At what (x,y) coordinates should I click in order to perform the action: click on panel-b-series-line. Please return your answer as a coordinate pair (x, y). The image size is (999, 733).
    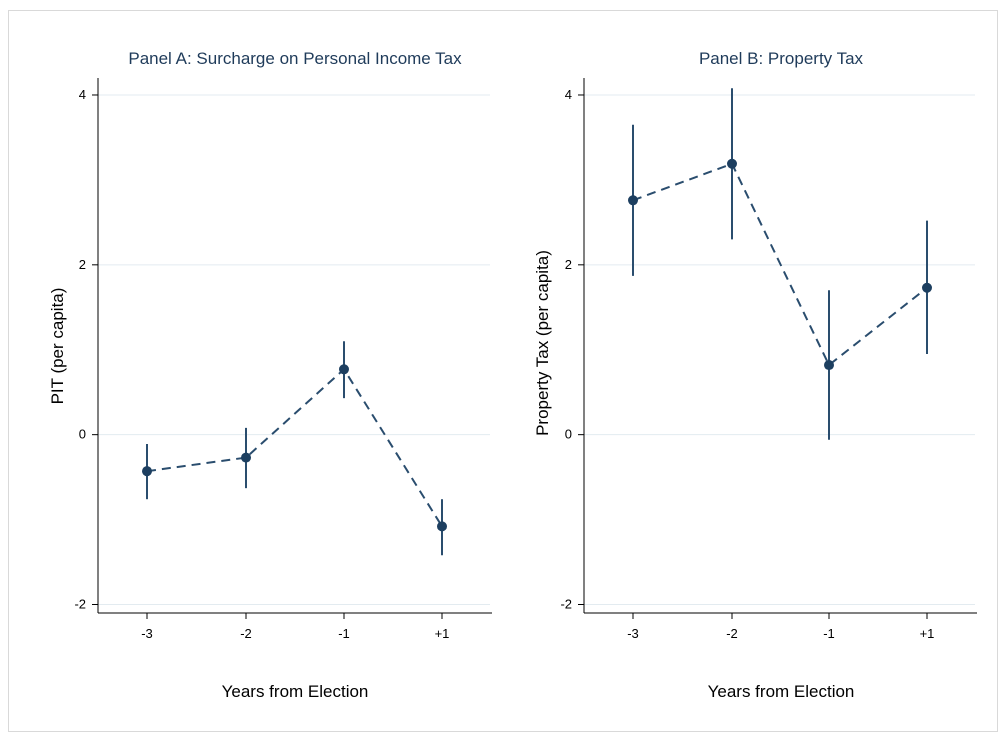
    Looking at the image, I should click on (780, 264).